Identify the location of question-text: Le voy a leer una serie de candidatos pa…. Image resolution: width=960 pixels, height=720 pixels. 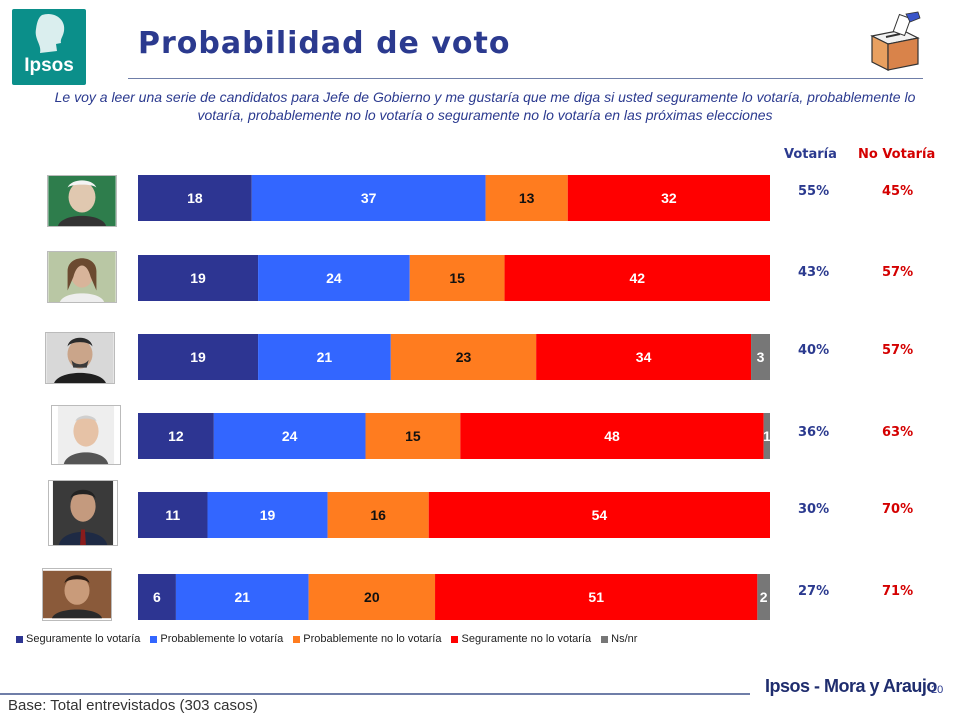
(485, 106).